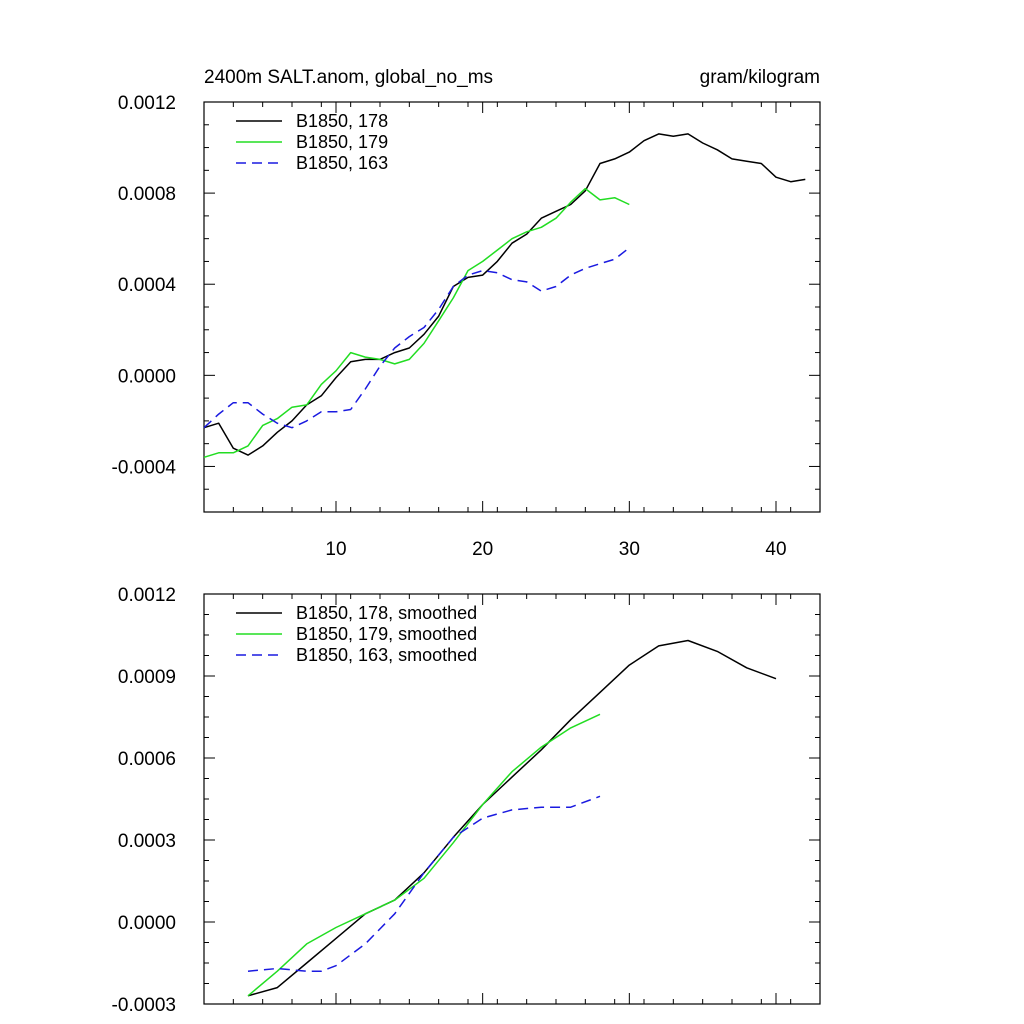 This screenshot has height=1024, width=1024. What do you see at coordinates (144, 467) in the screenshot?
I see `y-tick-label: -0.0004` at bounding box center [144, 467].